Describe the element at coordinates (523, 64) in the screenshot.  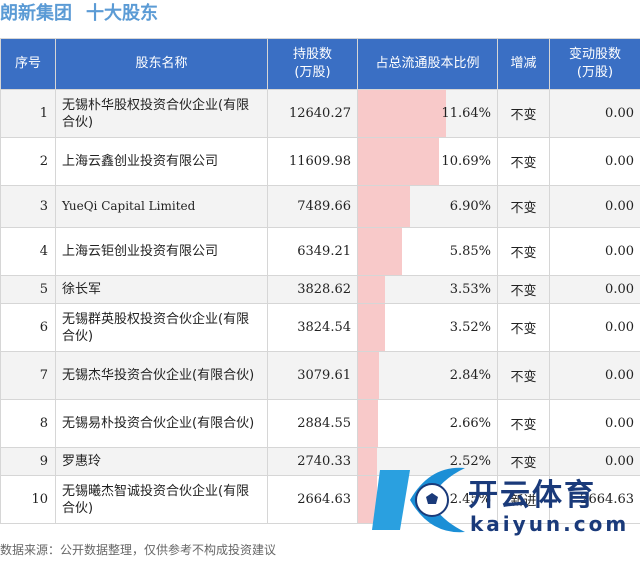
I see `col-header-change: 增减` at that location.